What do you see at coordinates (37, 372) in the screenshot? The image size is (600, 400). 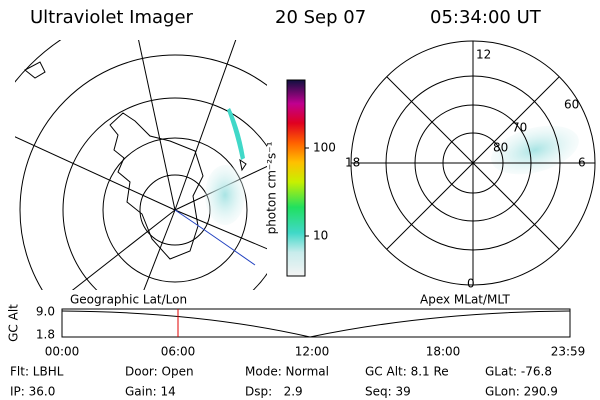 I see `info-field: Flt: LBHL` at bounding box center [37, 372].